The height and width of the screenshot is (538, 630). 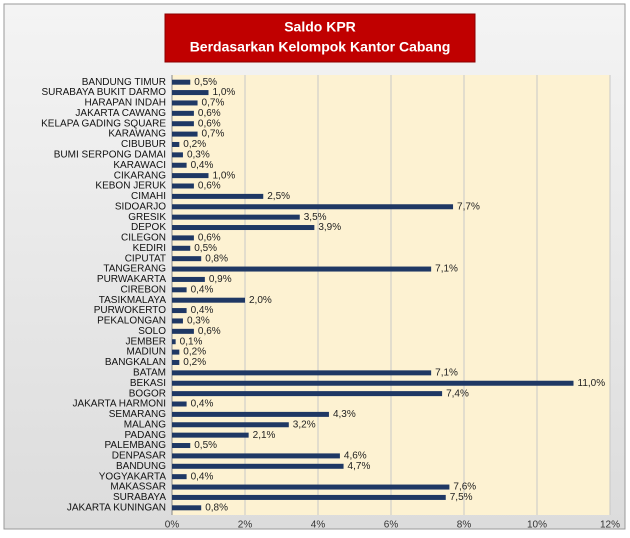 I want to click on y-tick-label: PEKALONGAN, so click(x=131, y=321).